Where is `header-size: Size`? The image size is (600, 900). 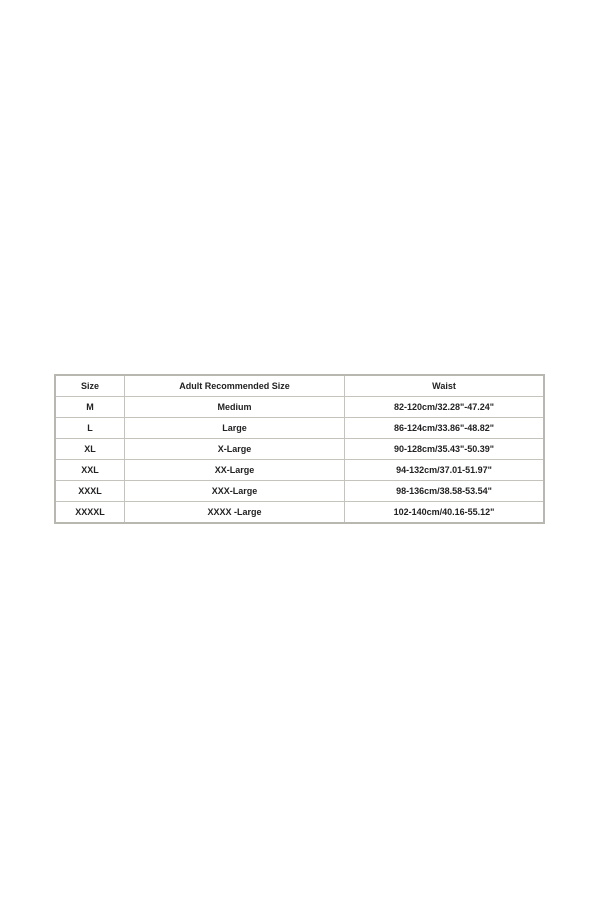 header-size: Size is located at coordinates (89, 385).